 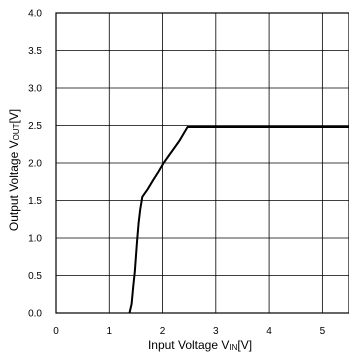 I want to click on x-tick-label: 5, so click(x=323, y=331).